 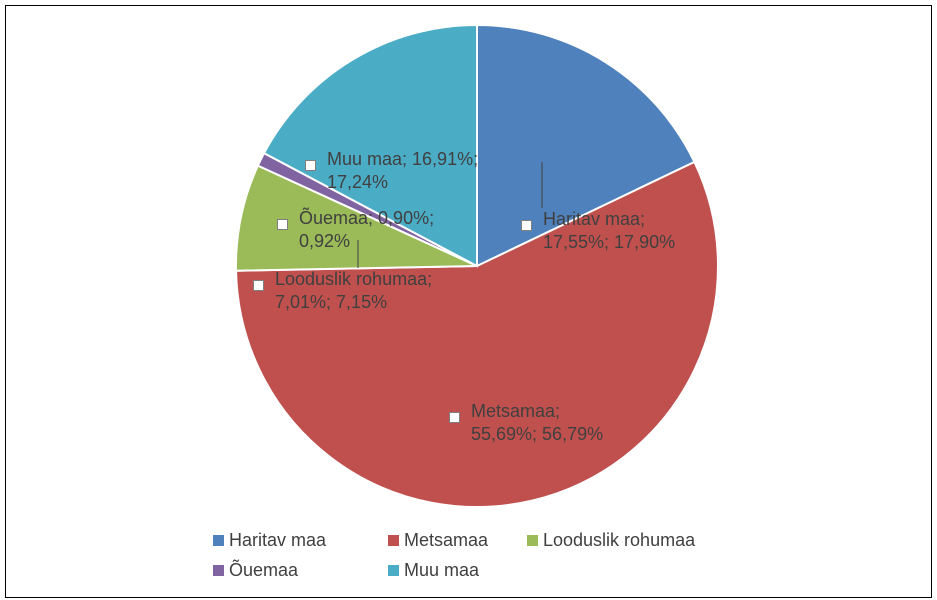 I want to click on legend-label: Metsamaa, so click(x=446, y=540).